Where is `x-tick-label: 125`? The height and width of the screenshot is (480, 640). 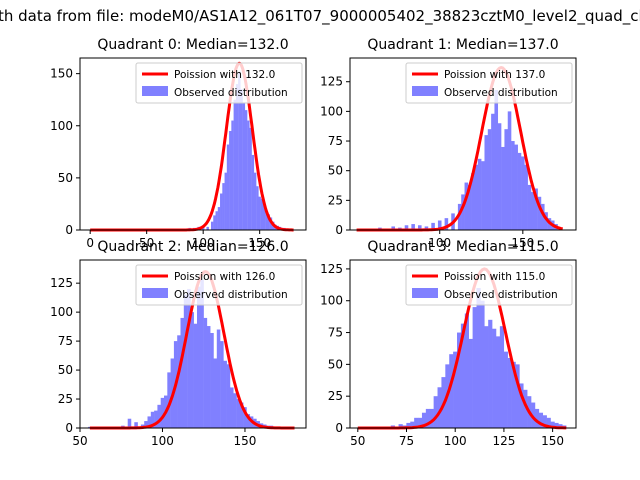 x-tick-label: 125 is located at coordinates (503, 441).